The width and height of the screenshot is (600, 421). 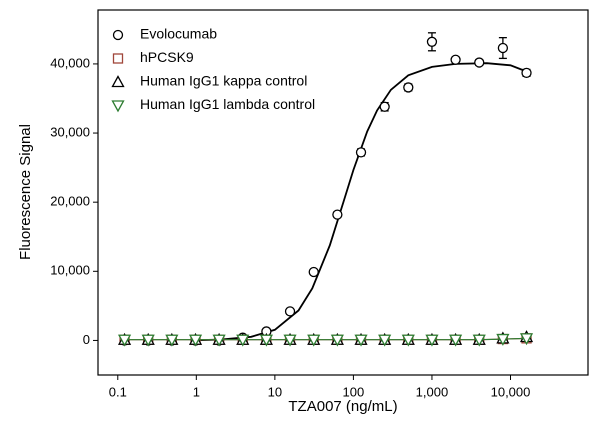 I want to click on legend-label: hPCSK9, so click(x=167, y=57).